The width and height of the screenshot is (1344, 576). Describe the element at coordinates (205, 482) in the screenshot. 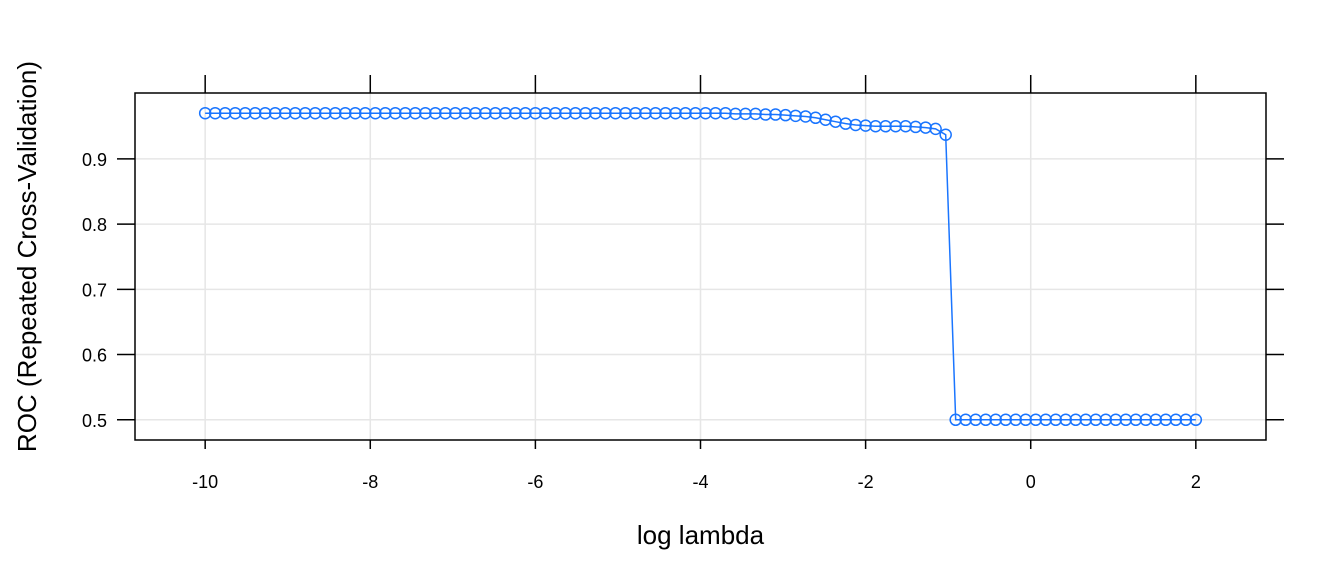

I see `x-tick-label: -10` at that location.